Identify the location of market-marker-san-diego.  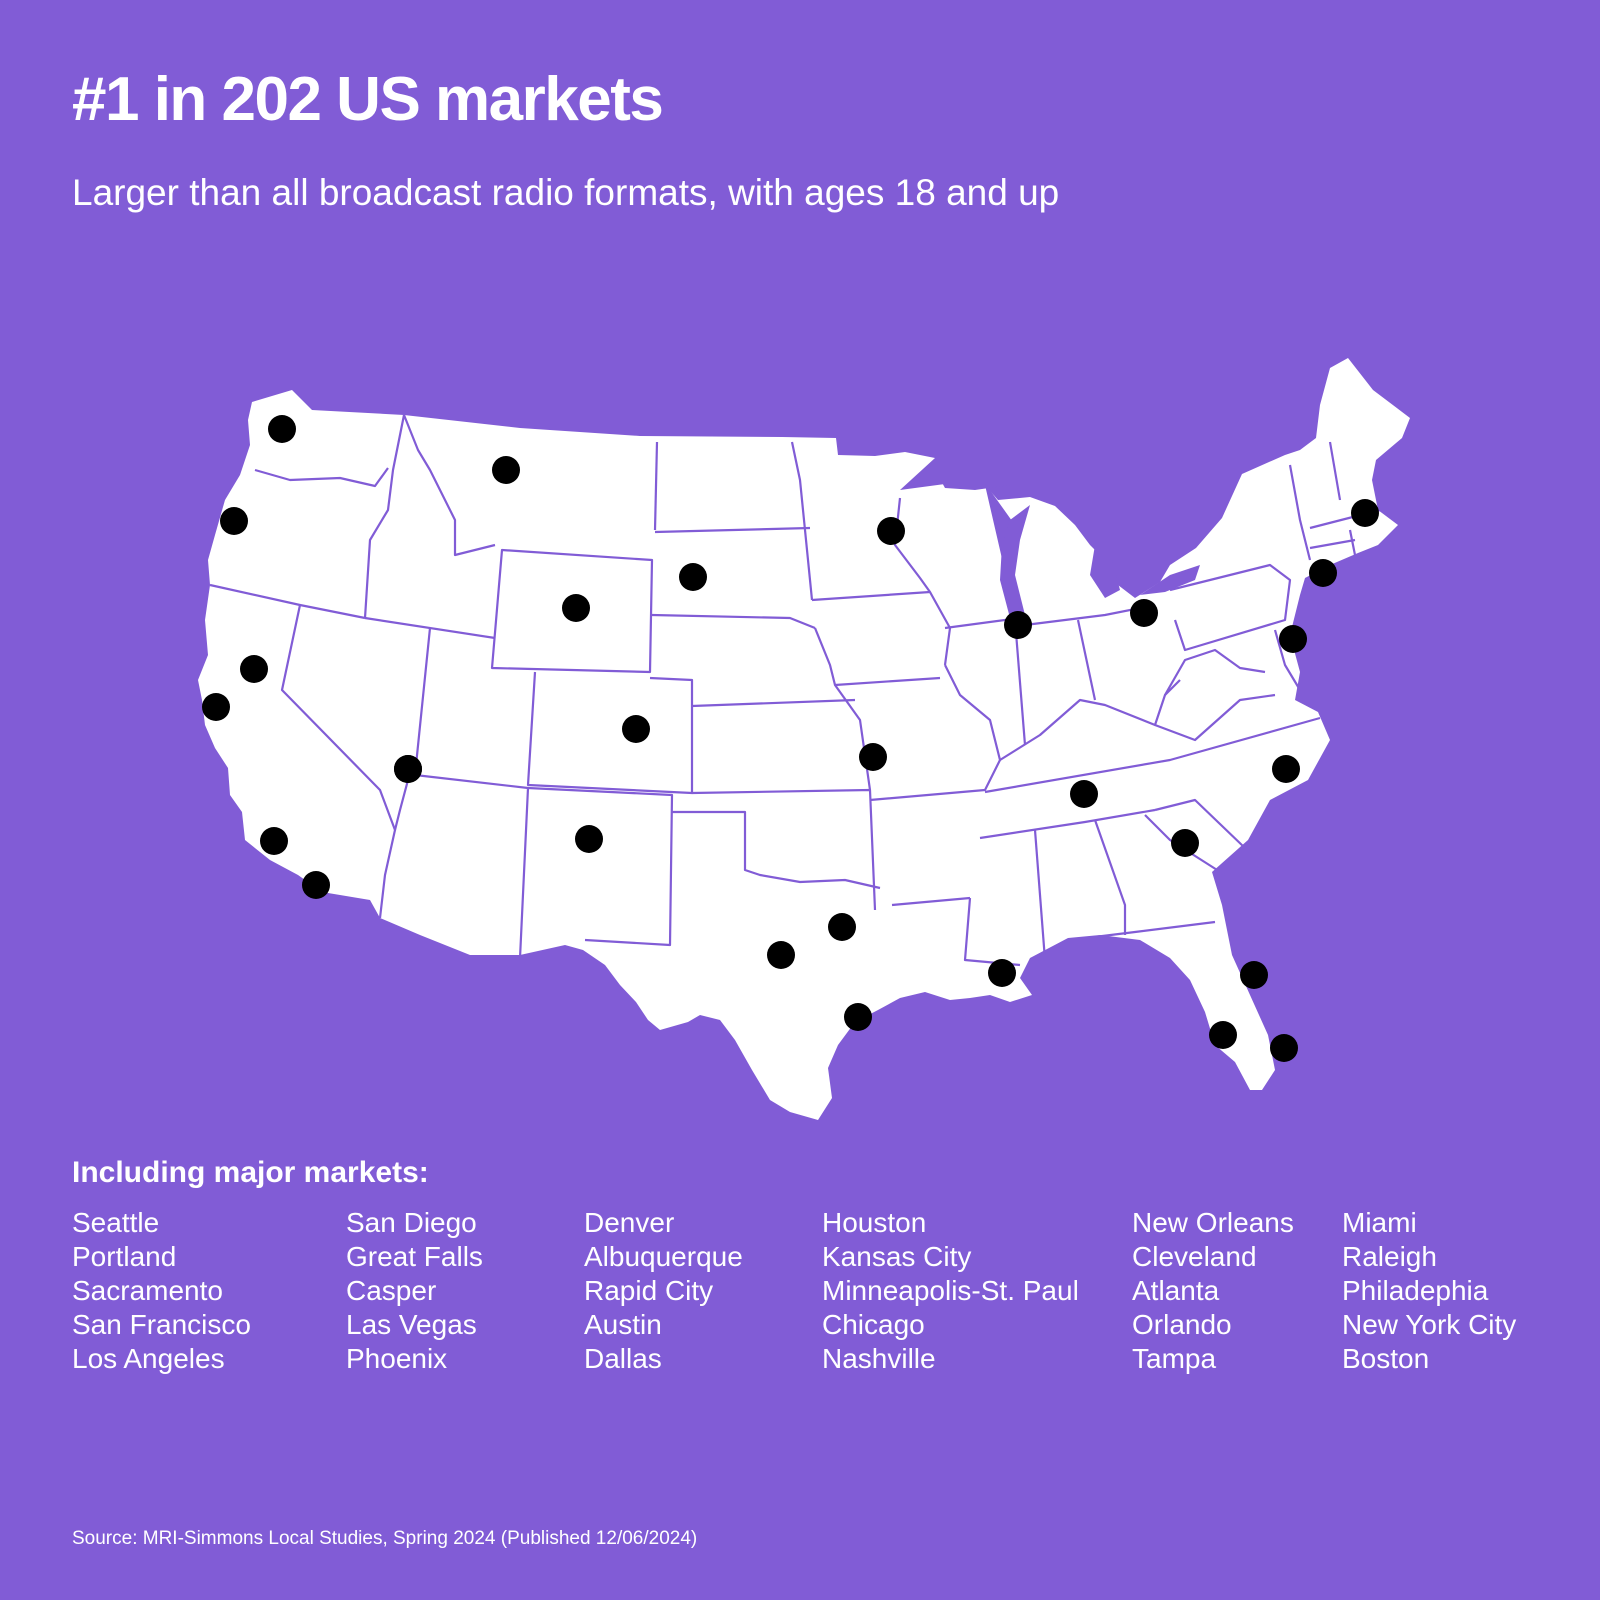
(316, 885).